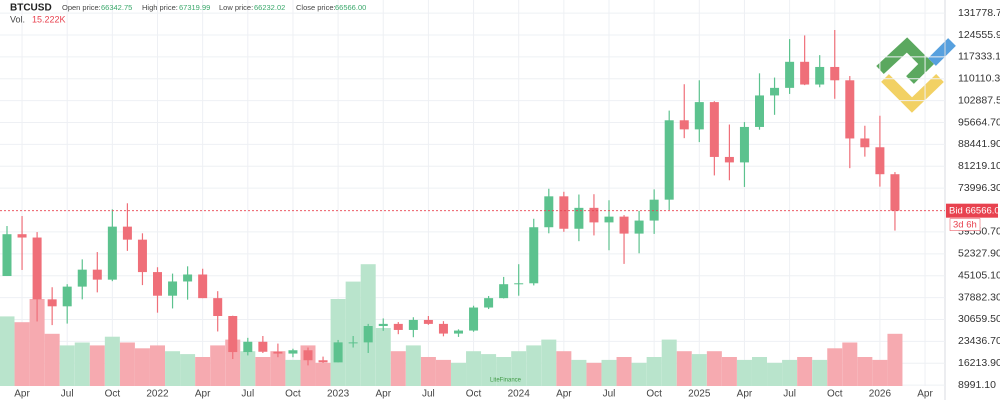  I want to click on y-tick-label: 52327.90, so click(979, 254).